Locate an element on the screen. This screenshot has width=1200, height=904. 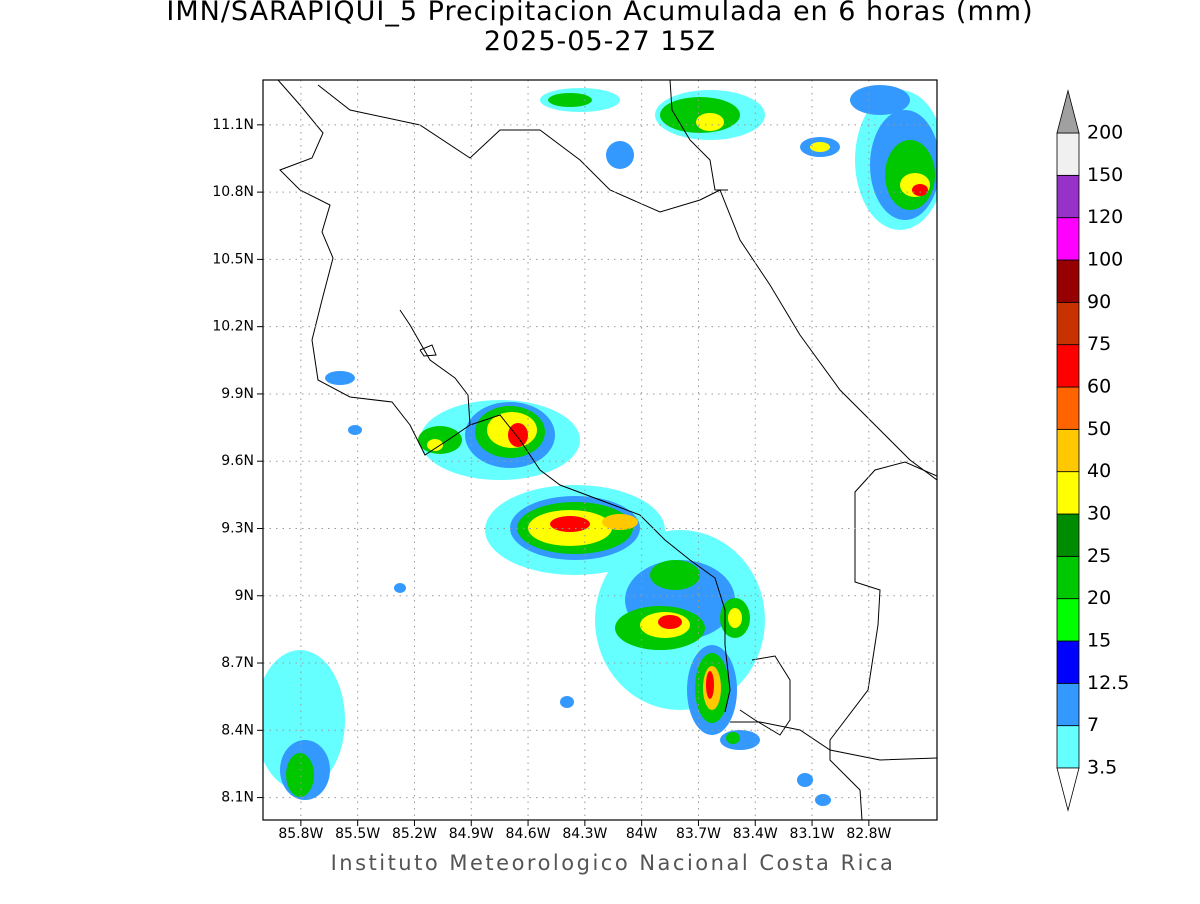
lat-tick-label: 10.8N is located at coordinates (233, 192).